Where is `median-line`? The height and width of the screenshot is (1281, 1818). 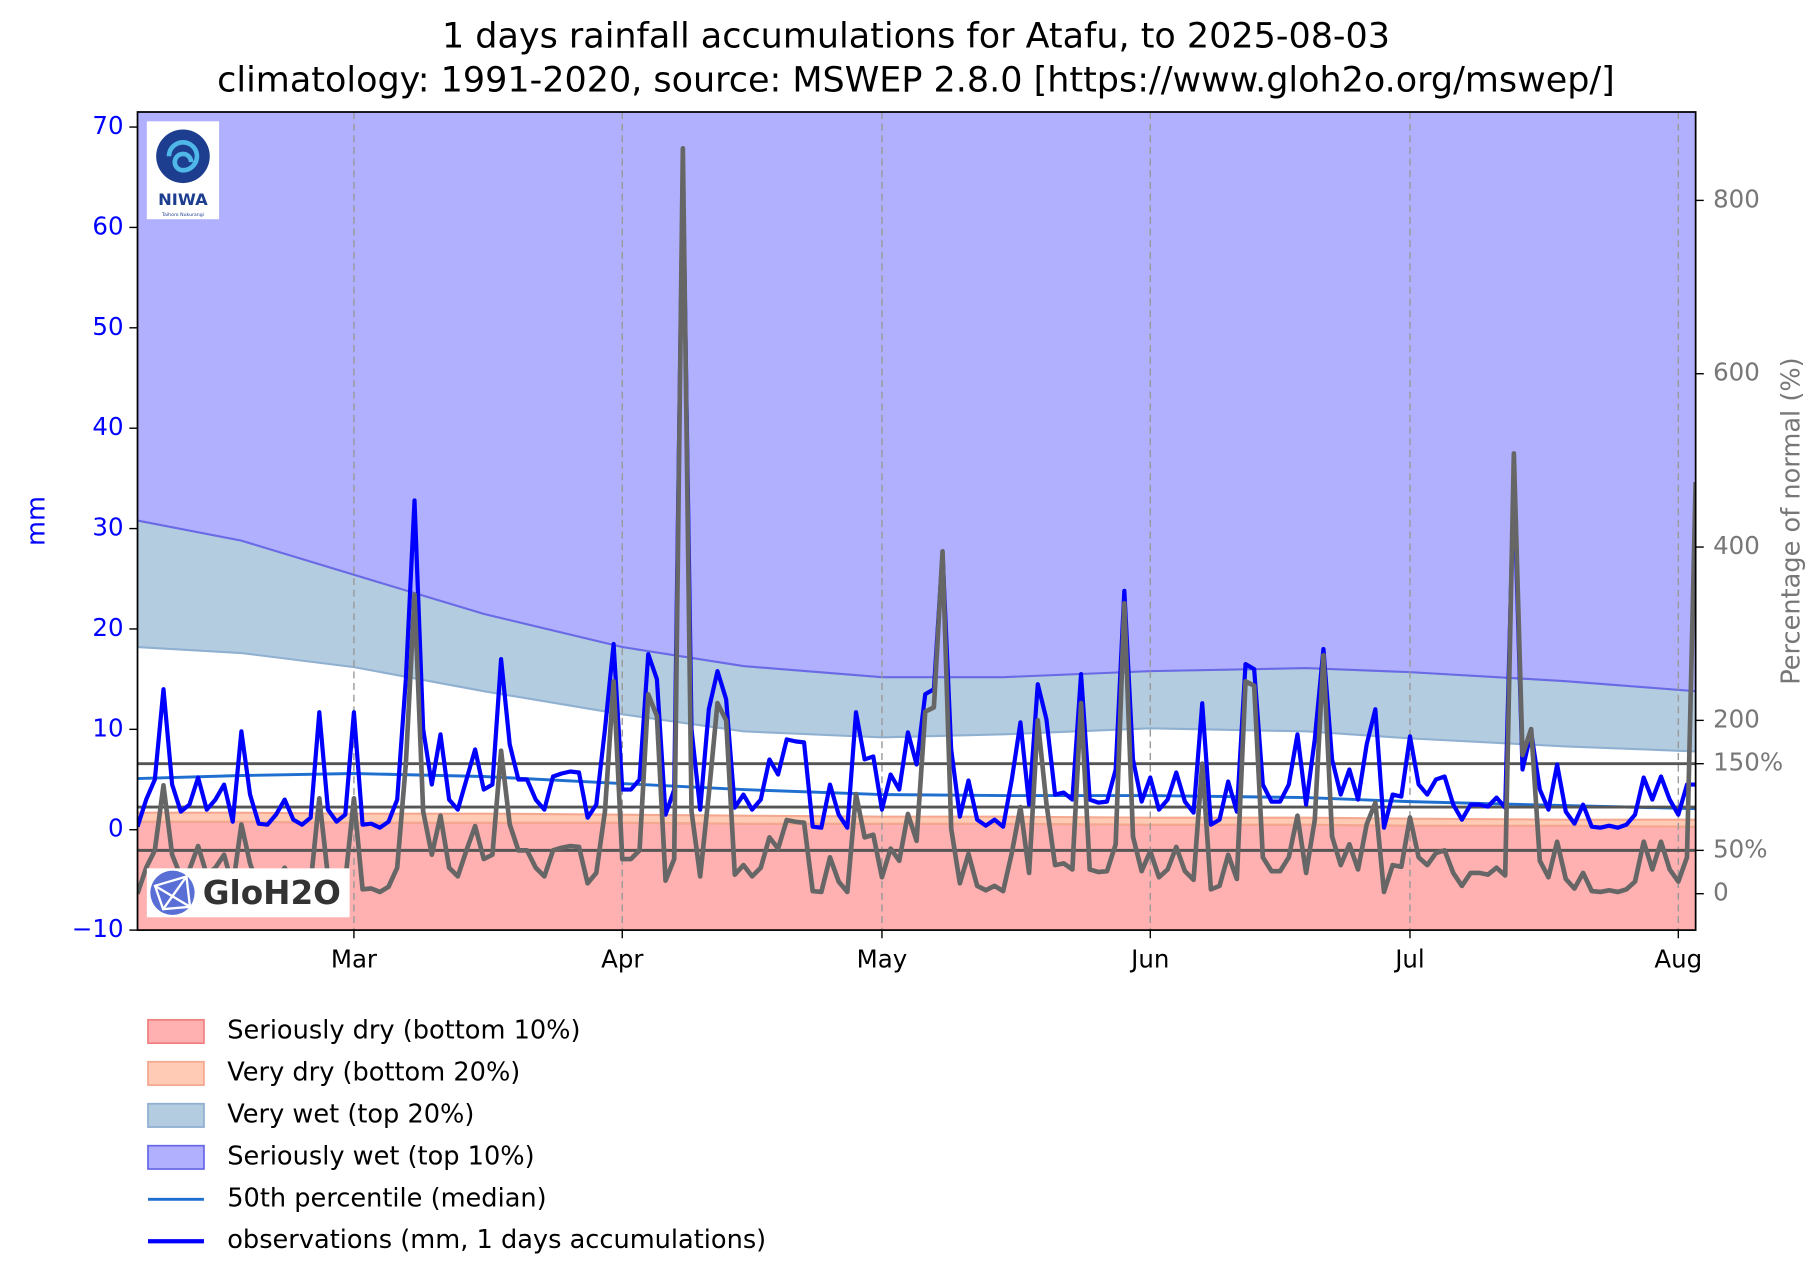 median-line is located at coordinates (916, 791).